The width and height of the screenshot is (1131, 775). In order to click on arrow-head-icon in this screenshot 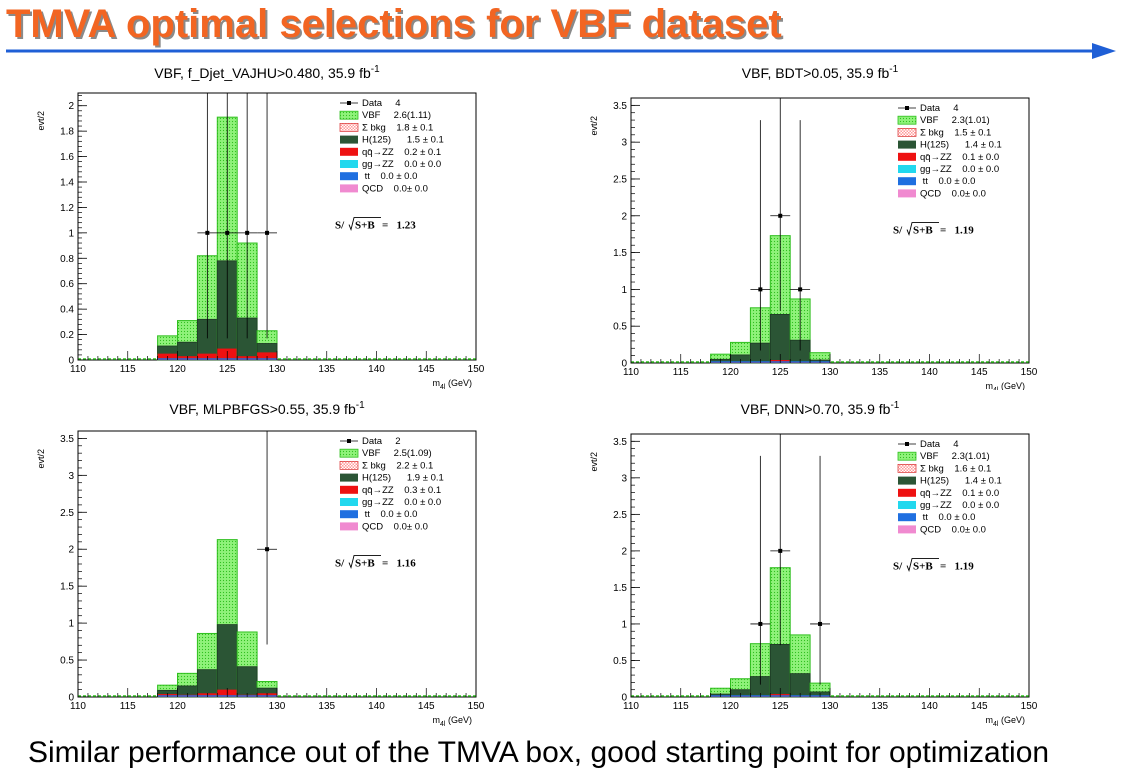, I will do `click(1104, 51)`.